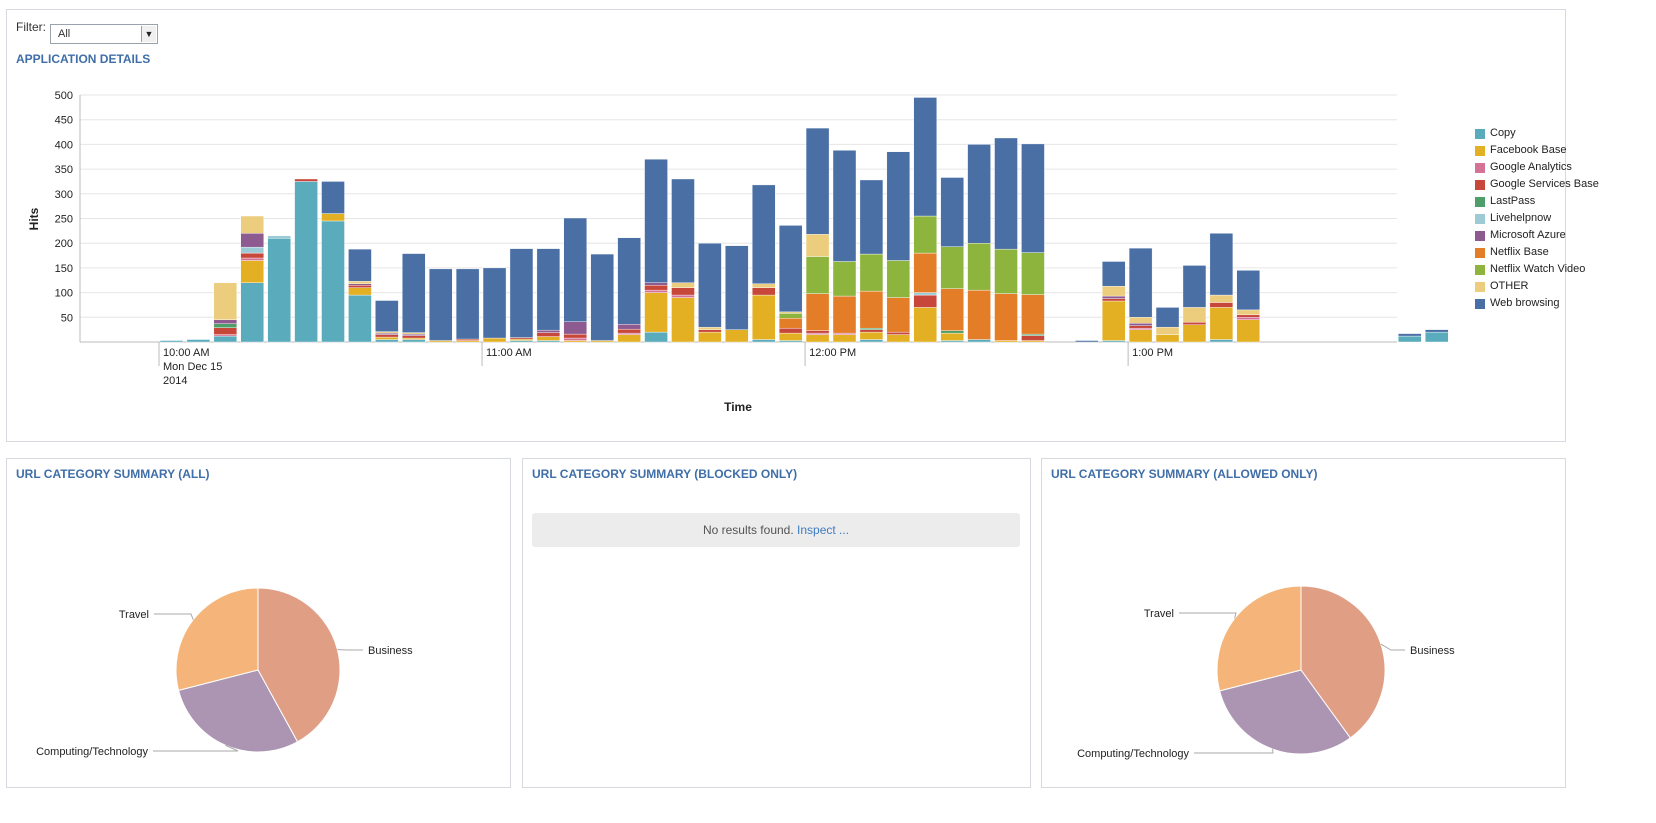 This screenshot has height=823, width=1656. Describe the element at coordinates (148, 34) in the screenshot. I see `chevron-down-icon: ▼` at that location.